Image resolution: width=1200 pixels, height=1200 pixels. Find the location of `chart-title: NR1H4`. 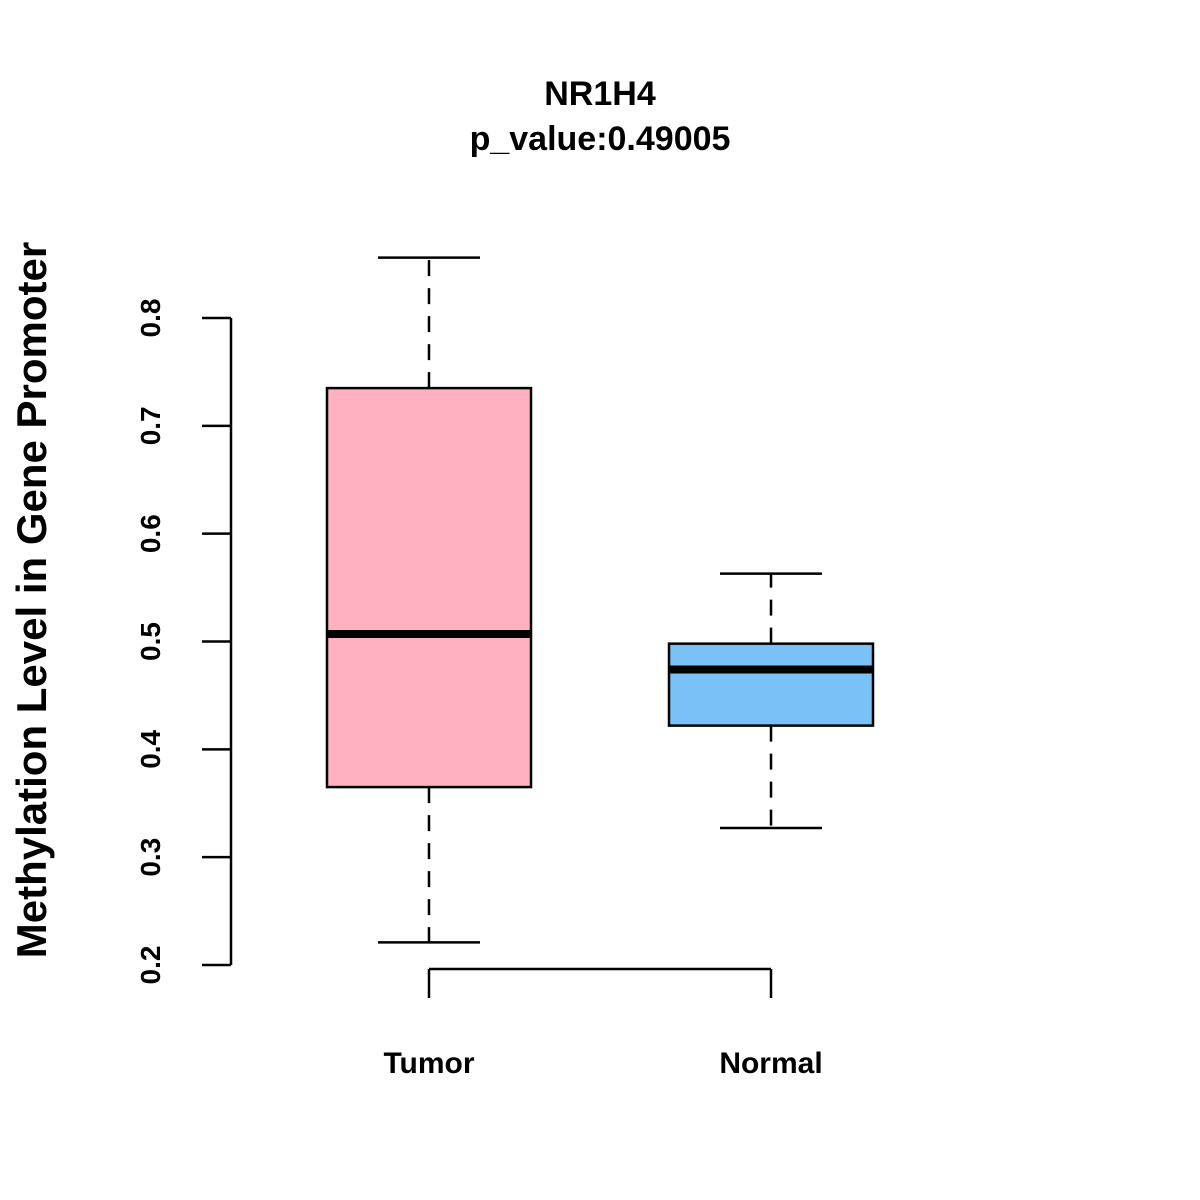

chart-title: NR1H4 is located at coordinates (600, 94).